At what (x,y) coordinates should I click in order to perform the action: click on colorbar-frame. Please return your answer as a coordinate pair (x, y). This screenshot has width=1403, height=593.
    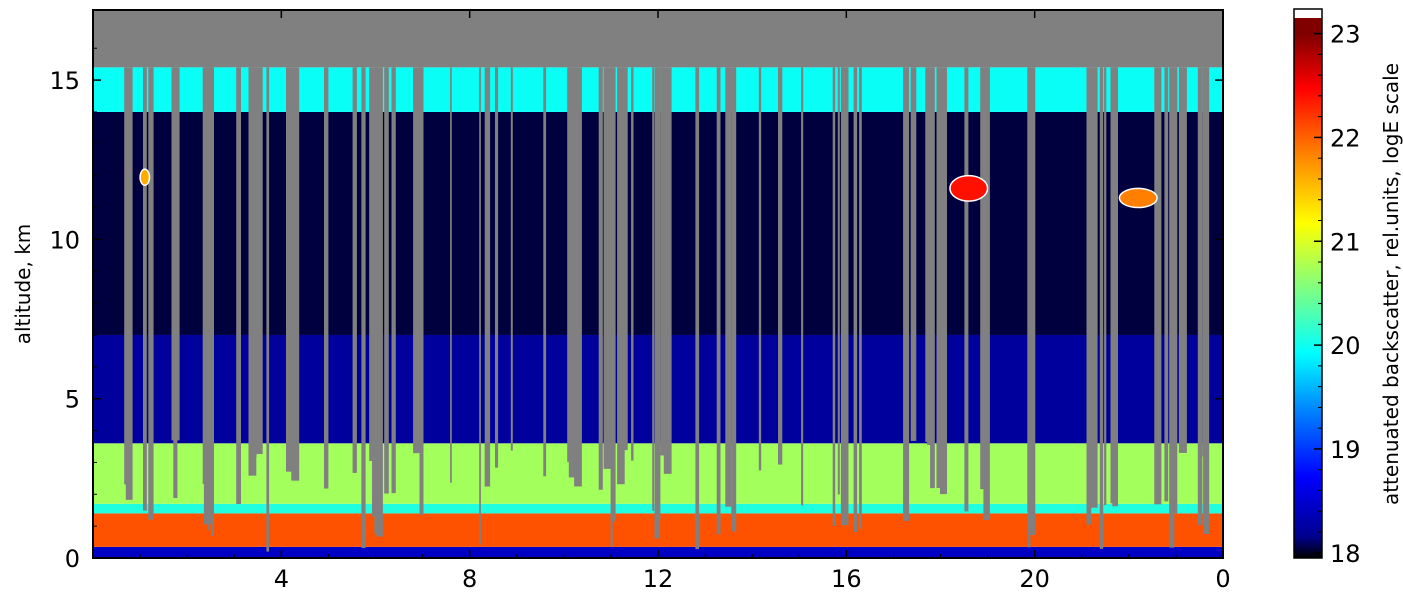
    Looking at the image, I should click on (1308, 283).